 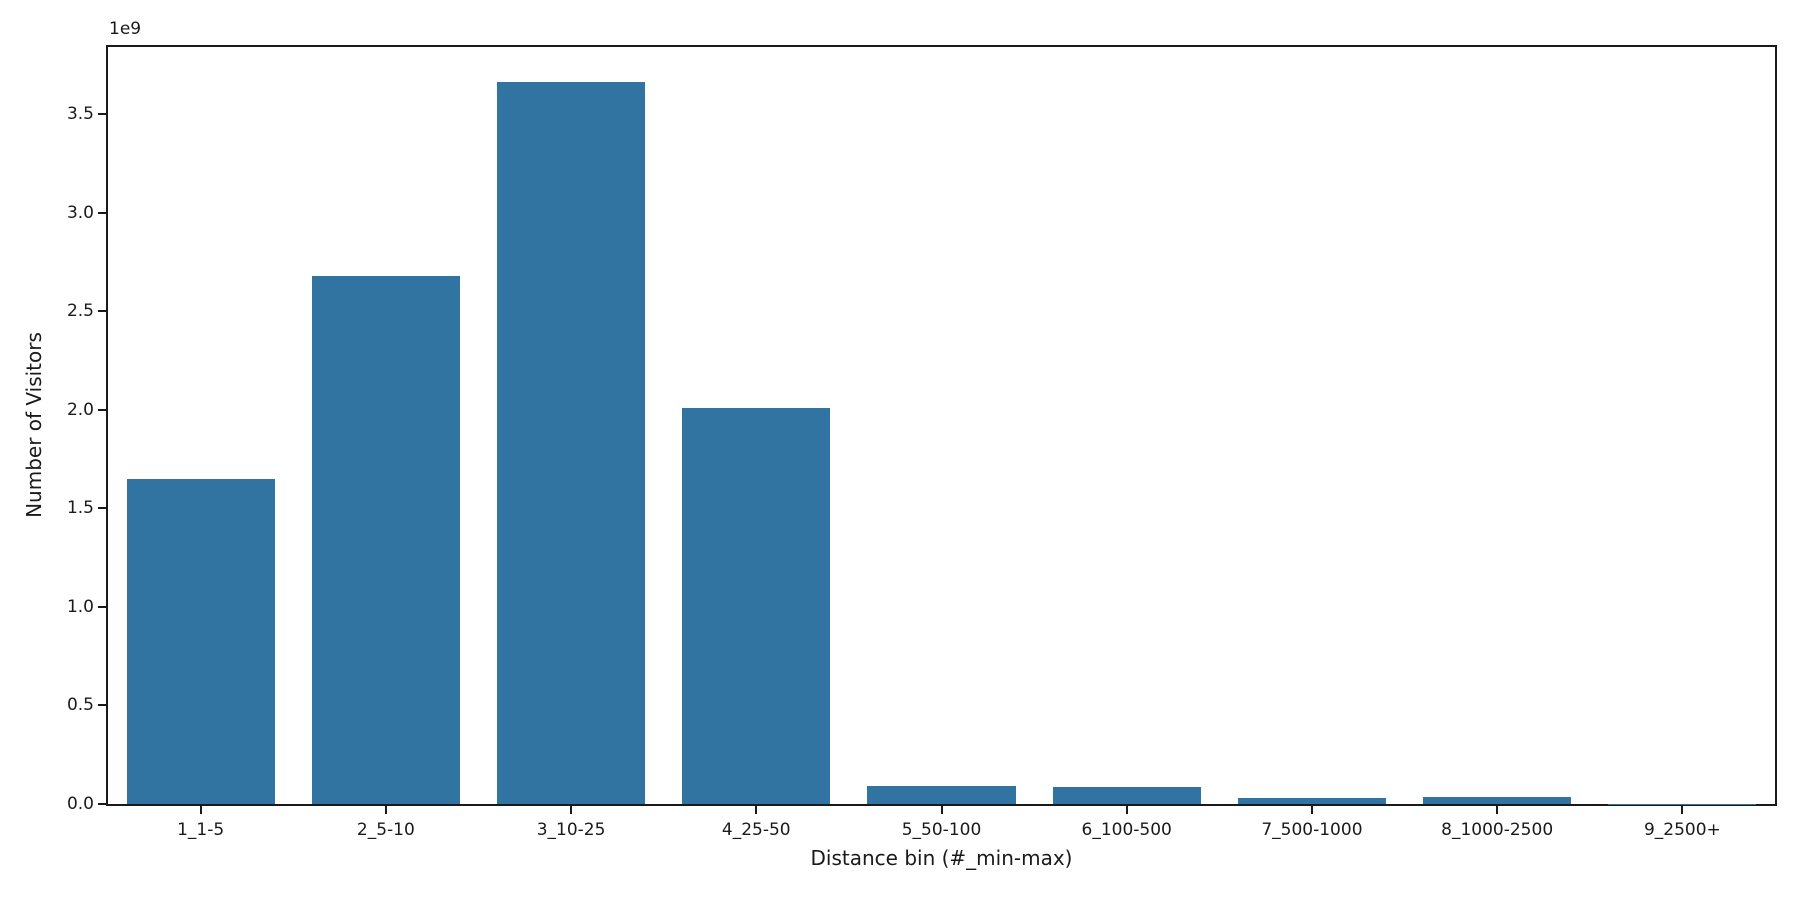 I want to click on x-tick-label: 4_25-50, so click(x=756, y=830).